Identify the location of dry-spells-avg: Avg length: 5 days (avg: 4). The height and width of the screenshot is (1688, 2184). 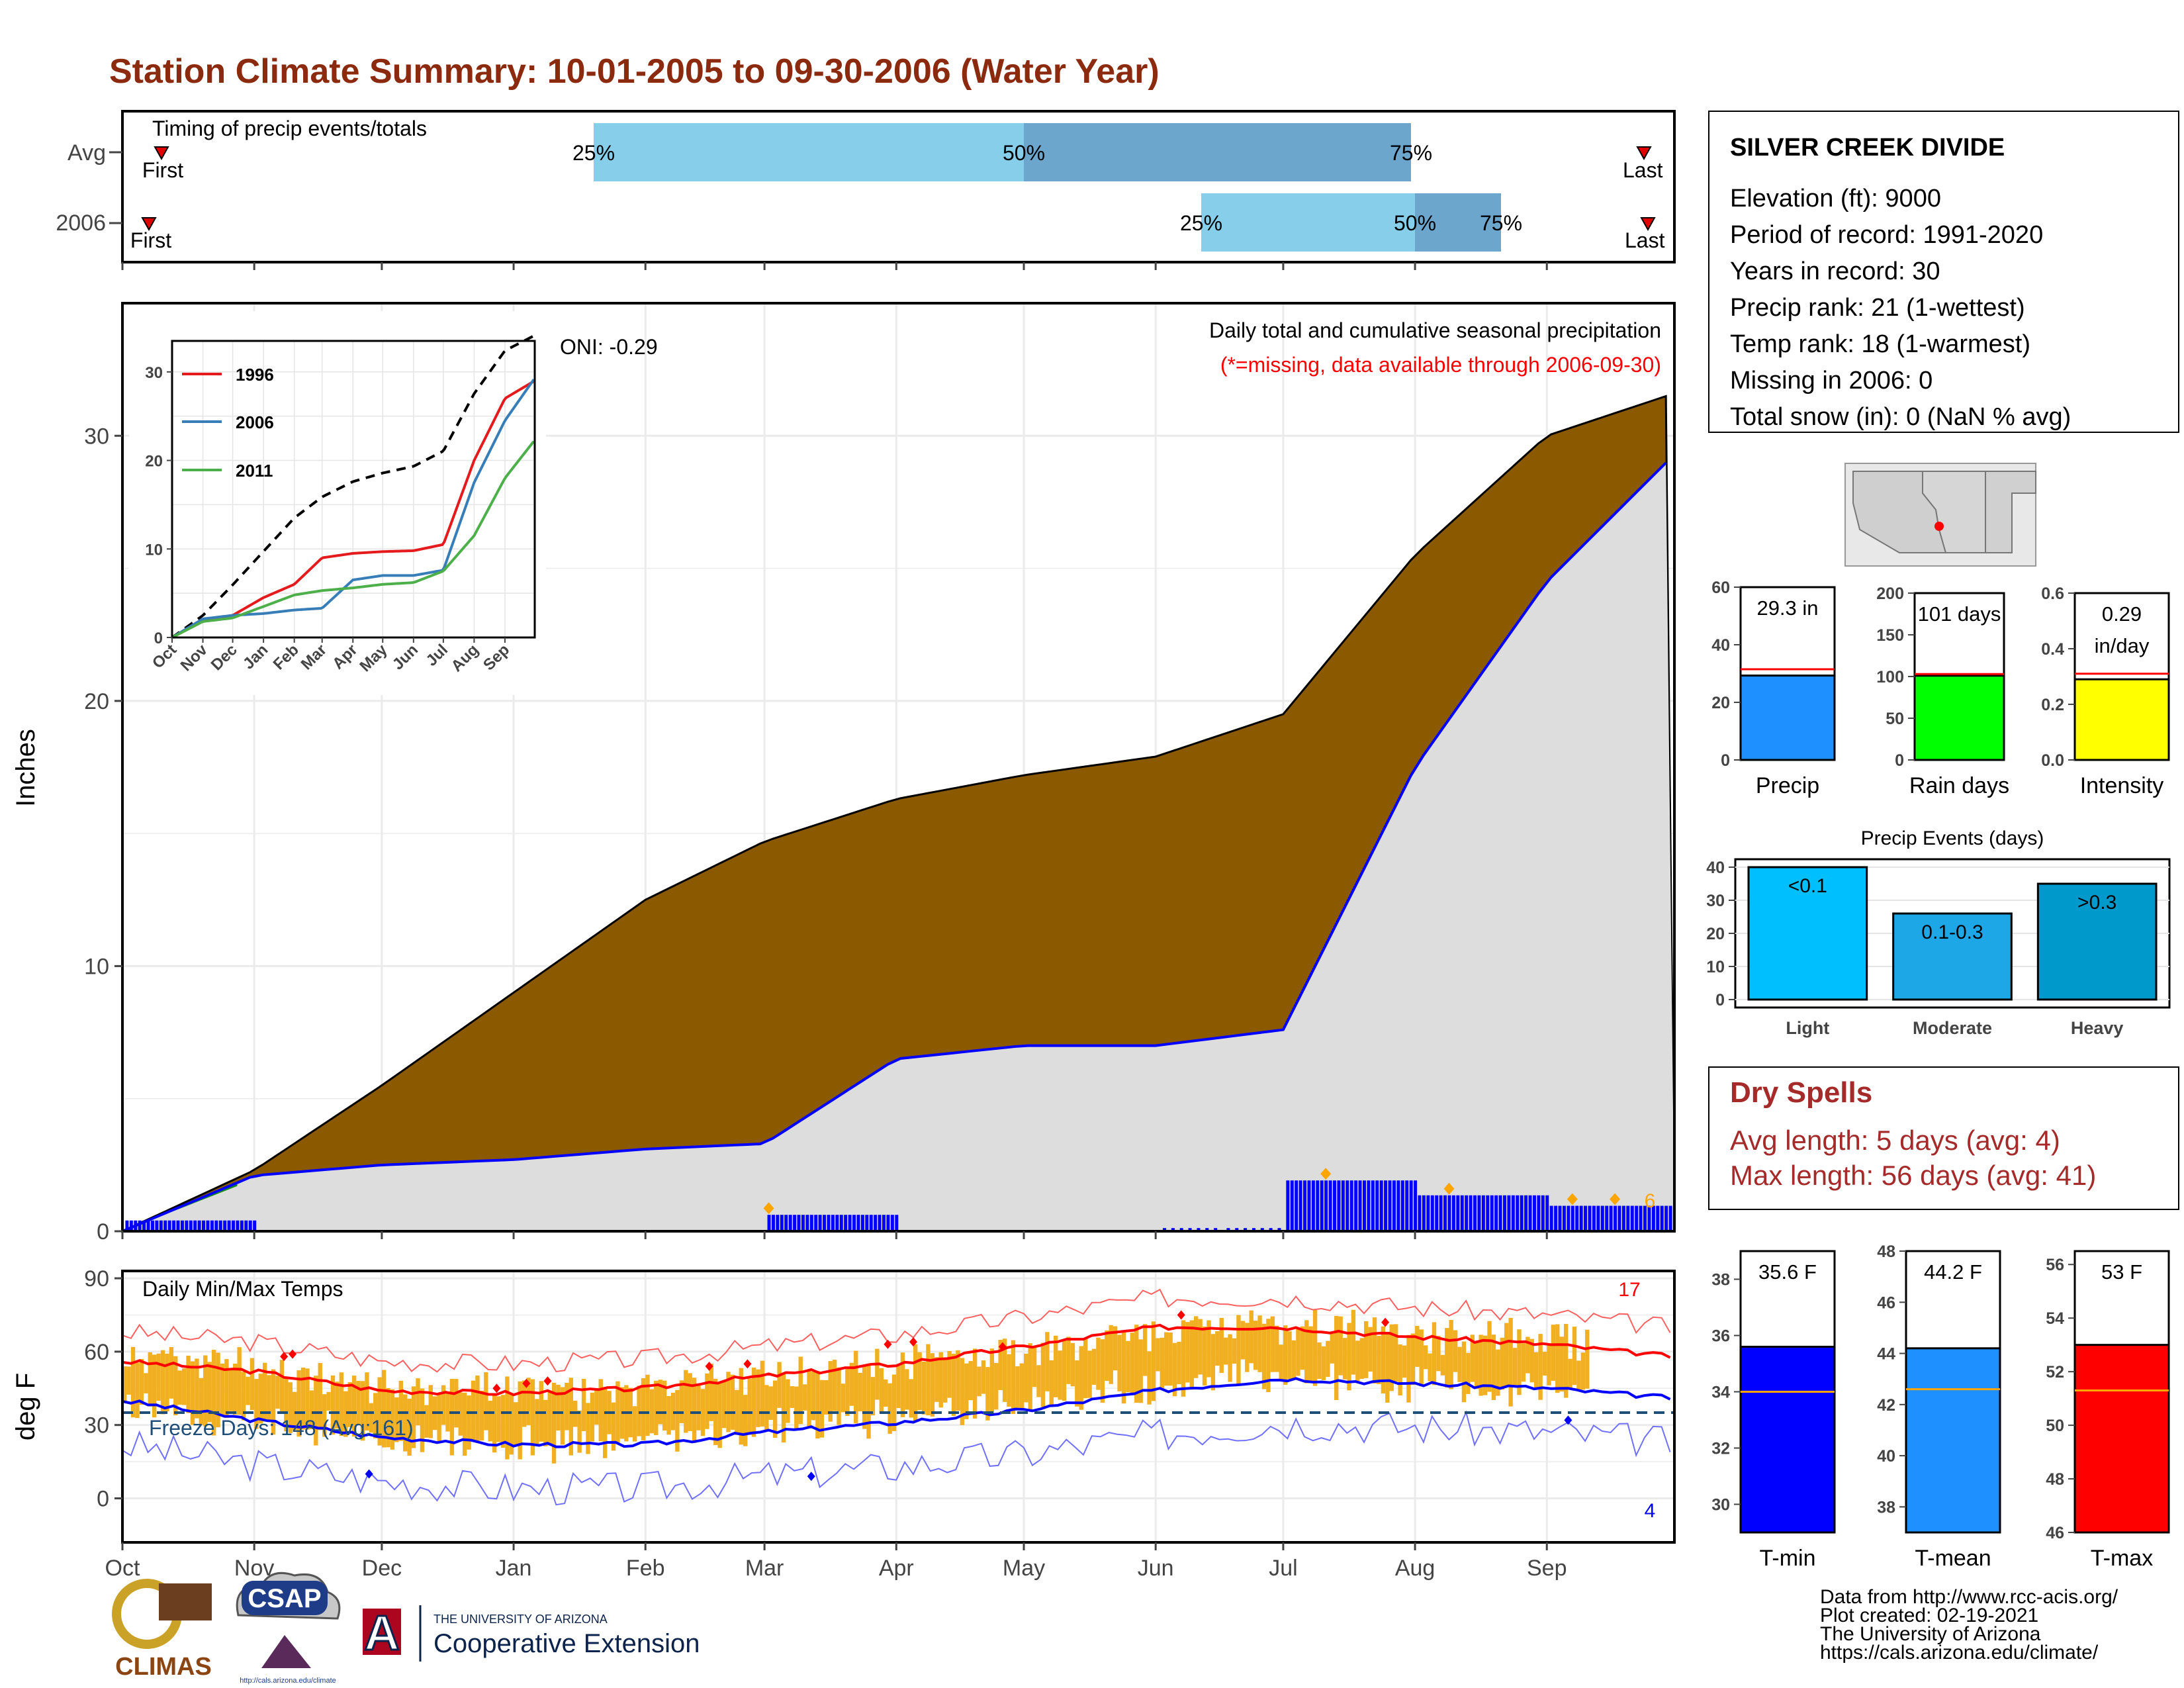
(1895, 1140).